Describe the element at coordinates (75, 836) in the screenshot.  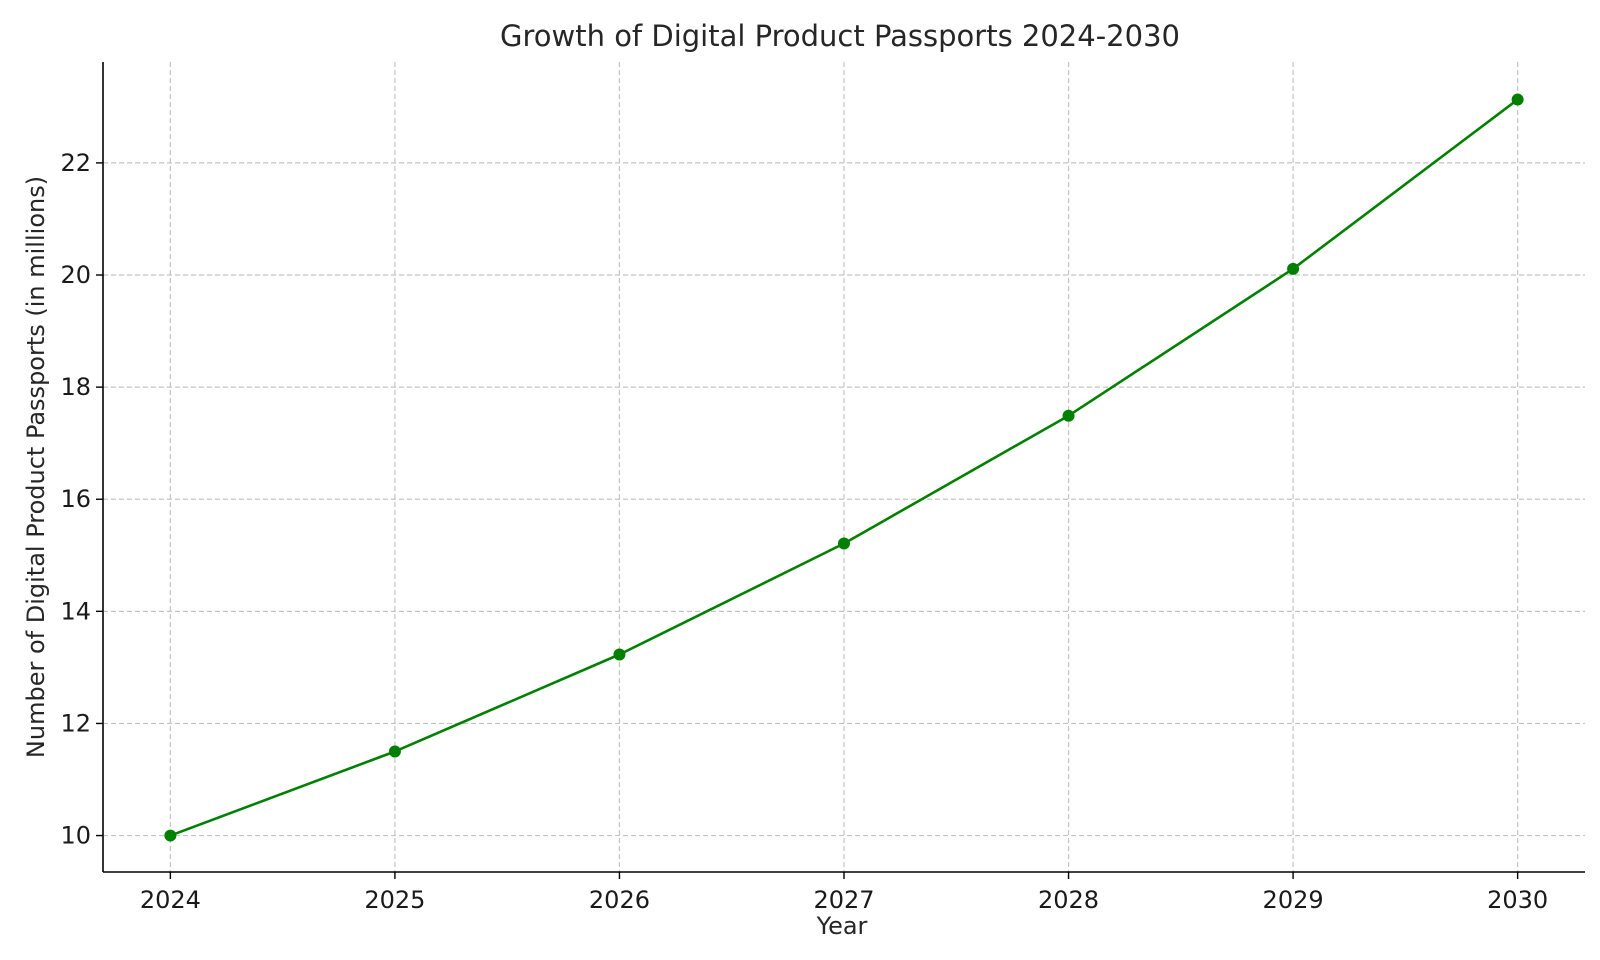
I see `y-tick-label: 10` at that location.